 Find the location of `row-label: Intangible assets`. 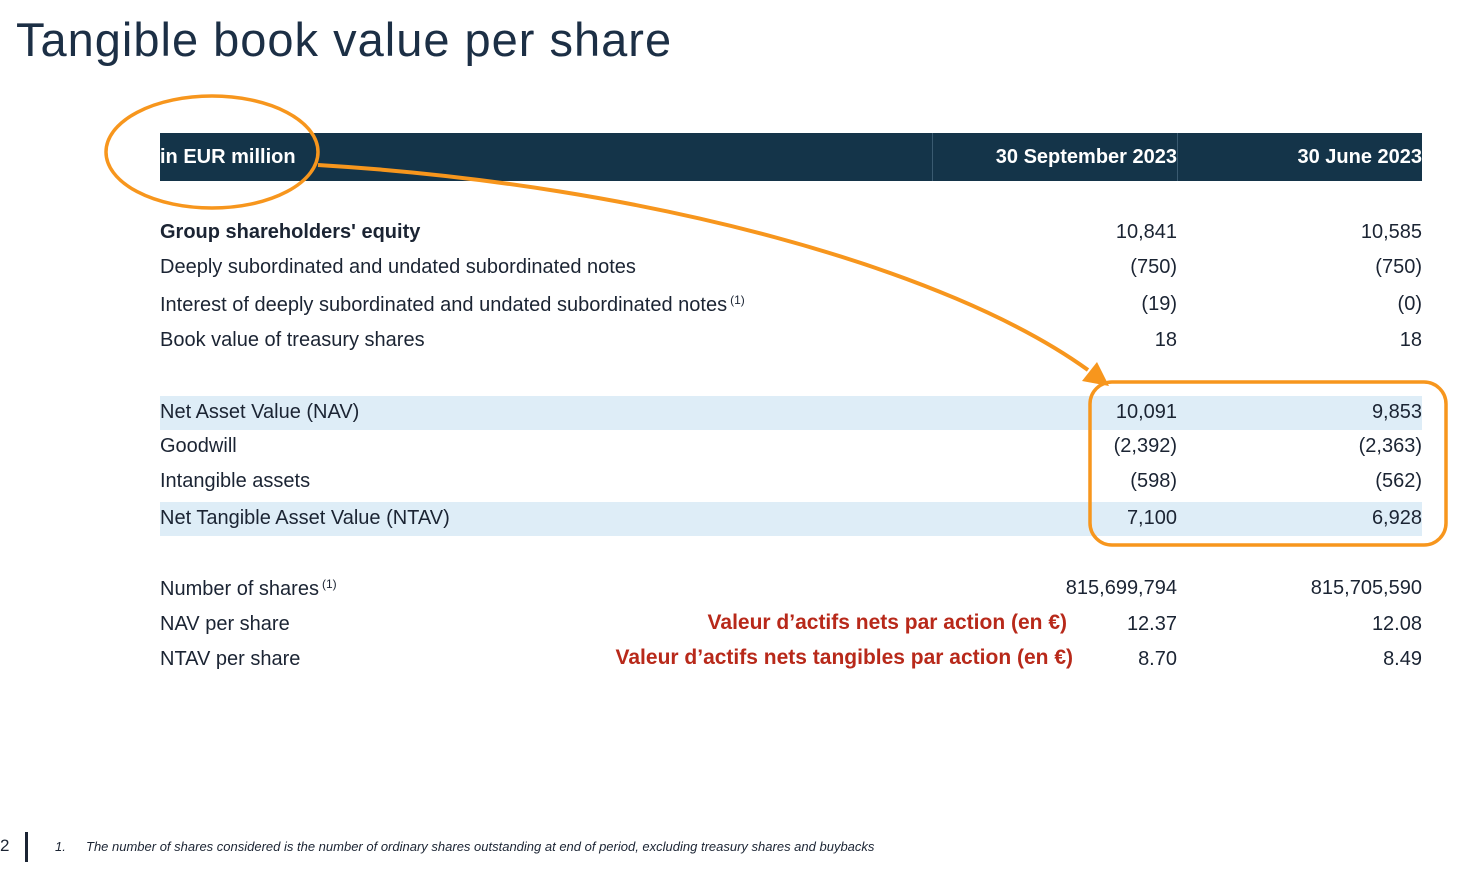

row-label: Intangible assets is located at coordinates (235, 481).